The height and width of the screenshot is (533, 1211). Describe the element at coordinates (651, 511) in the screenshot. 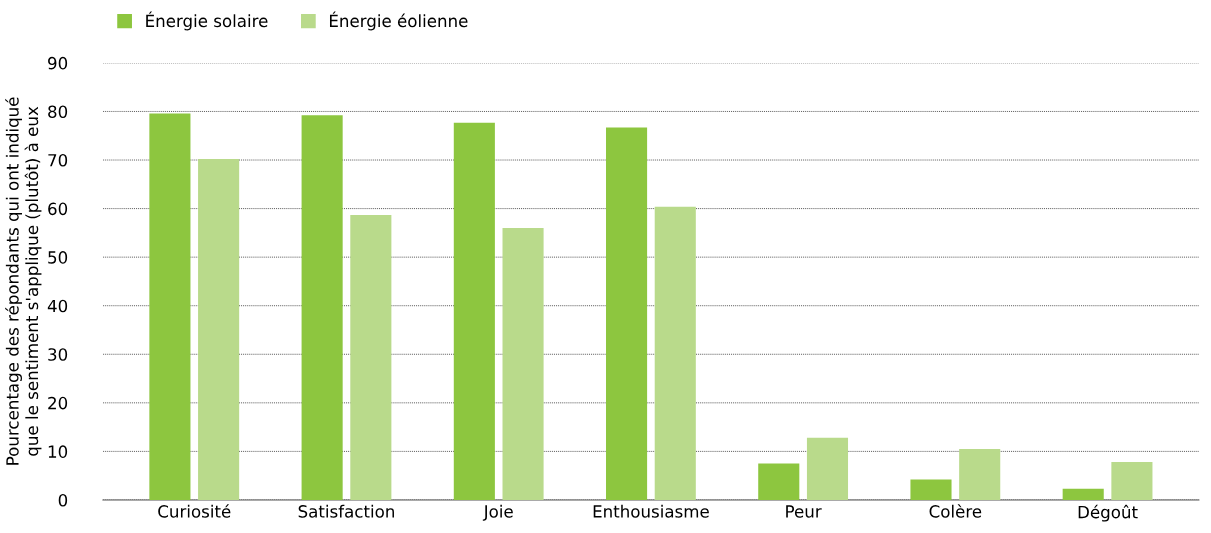

I see `x-tick-label: Enthousiasme` at that location.